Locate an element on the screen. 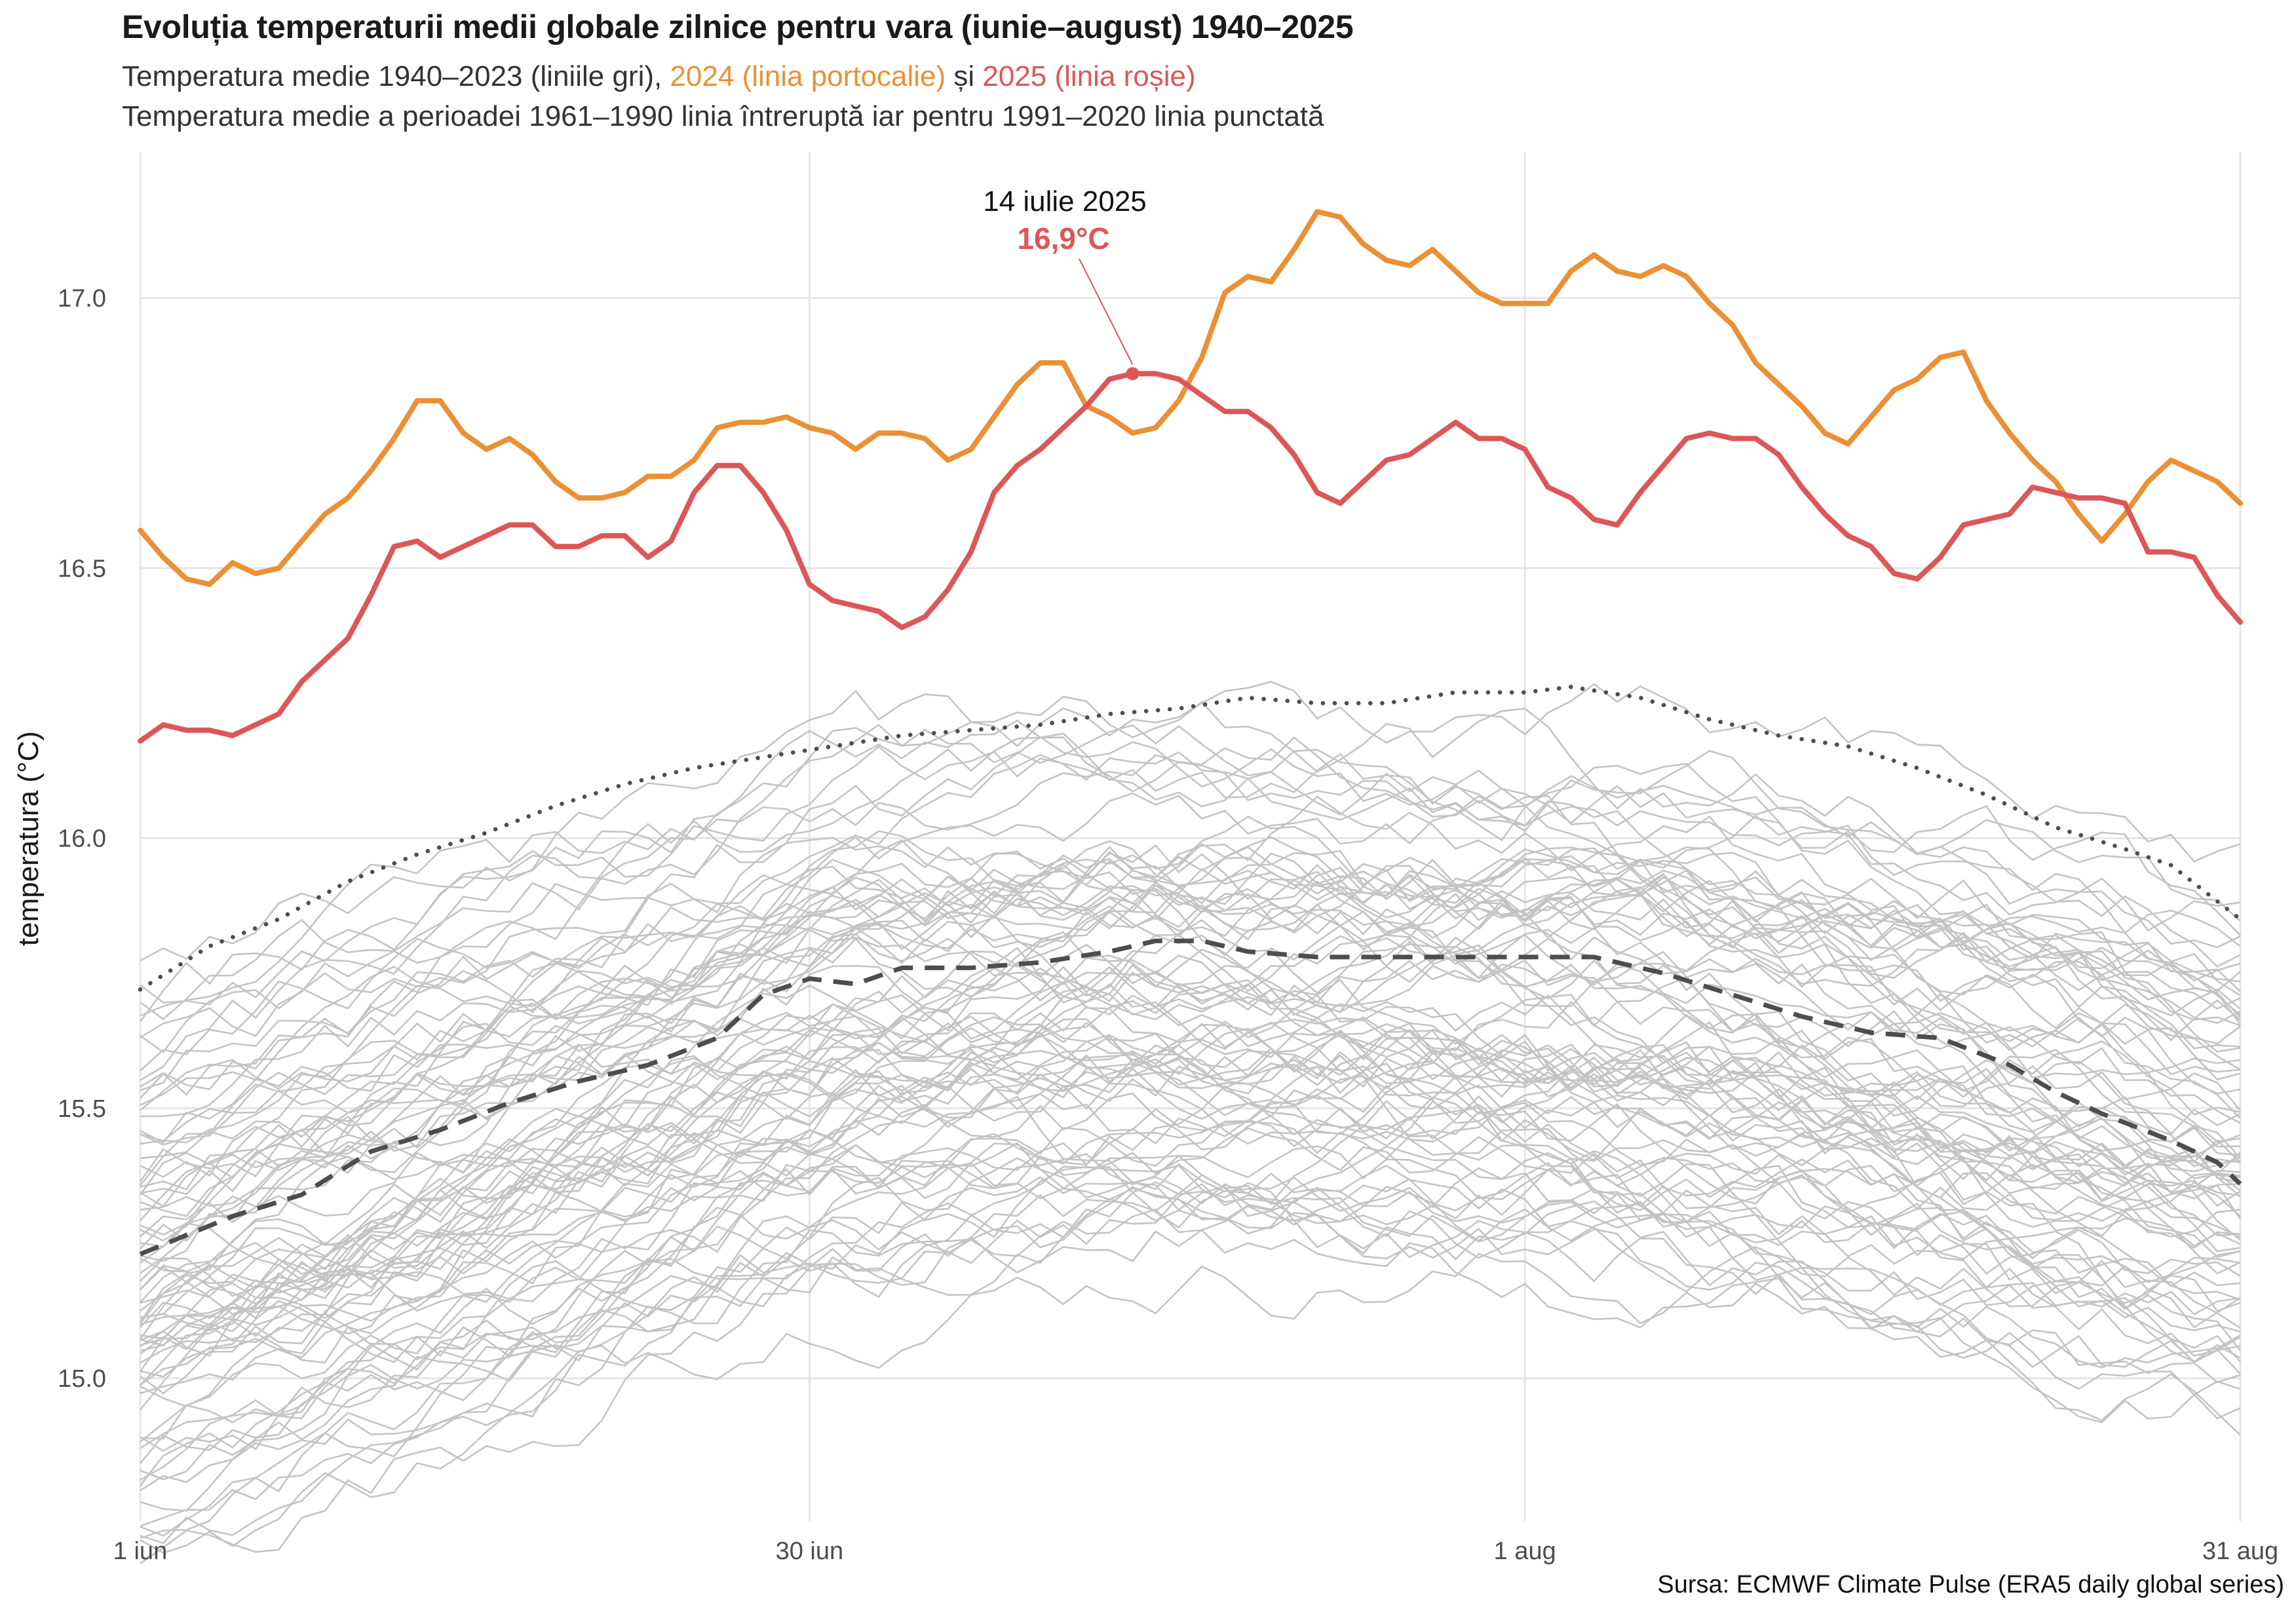 This screenshot has width=2296, height=1624. y-tick-label: 17.0 is located at coordinates (82, 298).